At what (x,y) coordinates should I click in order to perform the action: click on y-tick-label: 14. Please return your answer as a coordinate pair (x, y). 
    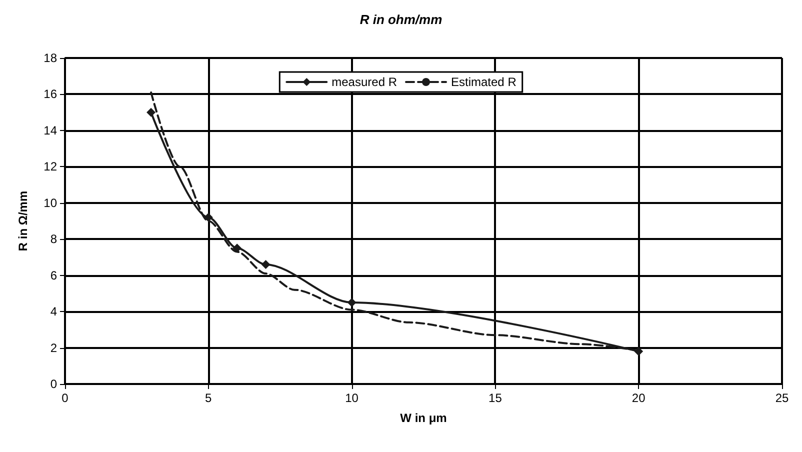
    Looking at the image, I should click on (51, 130).